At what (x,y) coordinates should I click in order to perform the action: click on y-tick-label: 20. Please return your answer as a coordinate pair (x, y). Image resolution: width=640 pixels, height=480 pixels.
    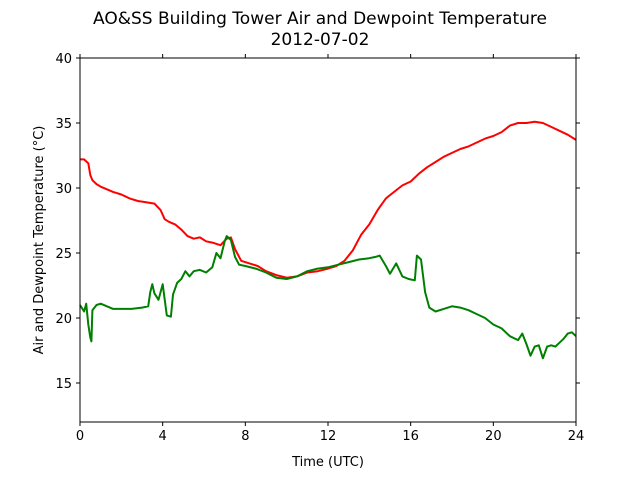
    Looking at the image, I should click on (63, 319).